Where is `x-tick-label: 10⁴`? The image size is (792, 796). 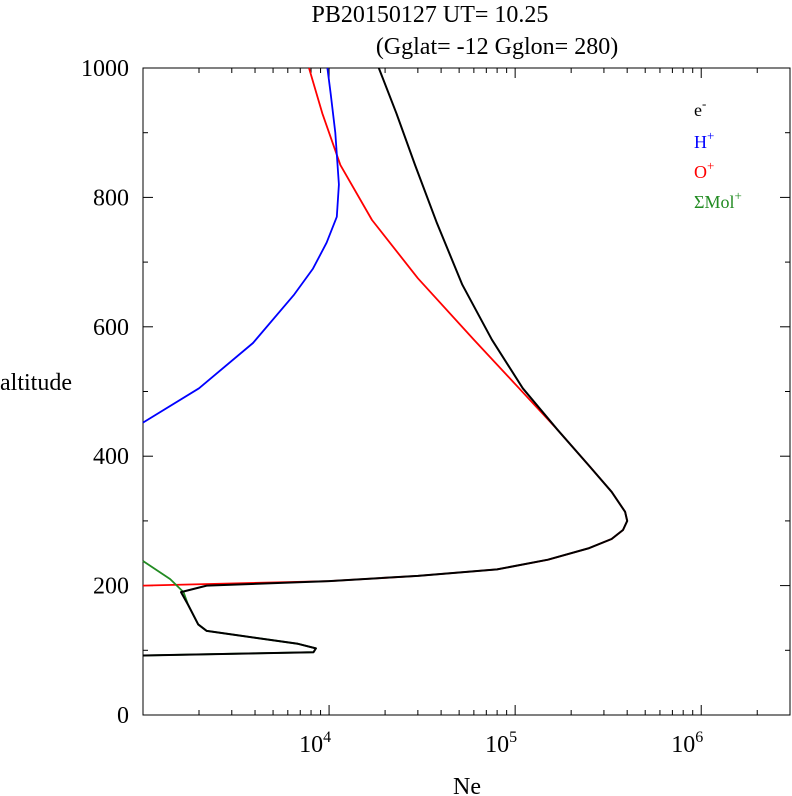 x-tick-label: 10⁴ is located at coordinates (315, 743).